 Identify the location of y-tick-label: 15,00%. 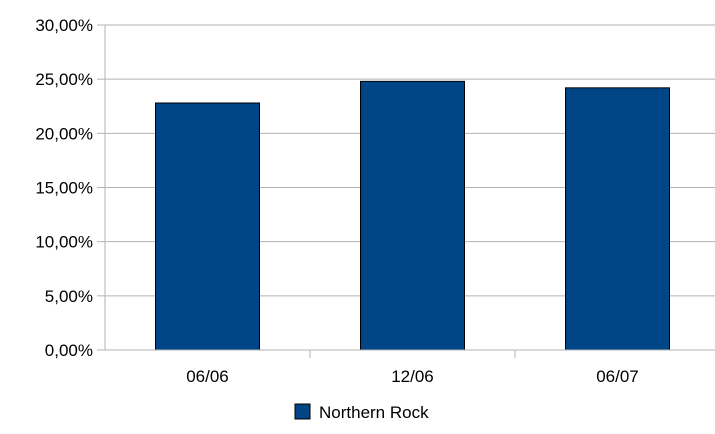
(64, 188).